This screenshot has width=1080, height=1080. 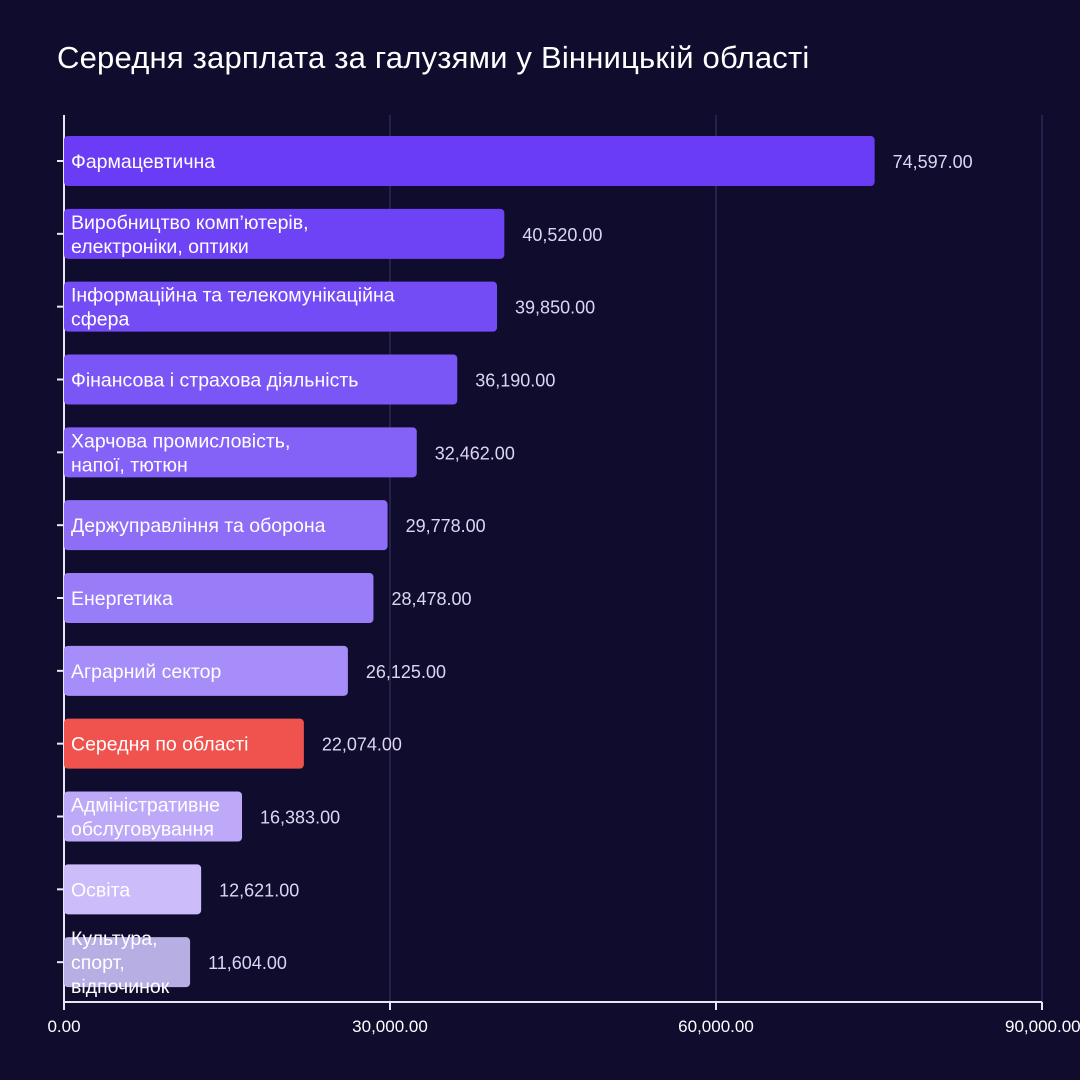 I want to click on bar-value-label: 36,190.00, so click(x=515, y=381).